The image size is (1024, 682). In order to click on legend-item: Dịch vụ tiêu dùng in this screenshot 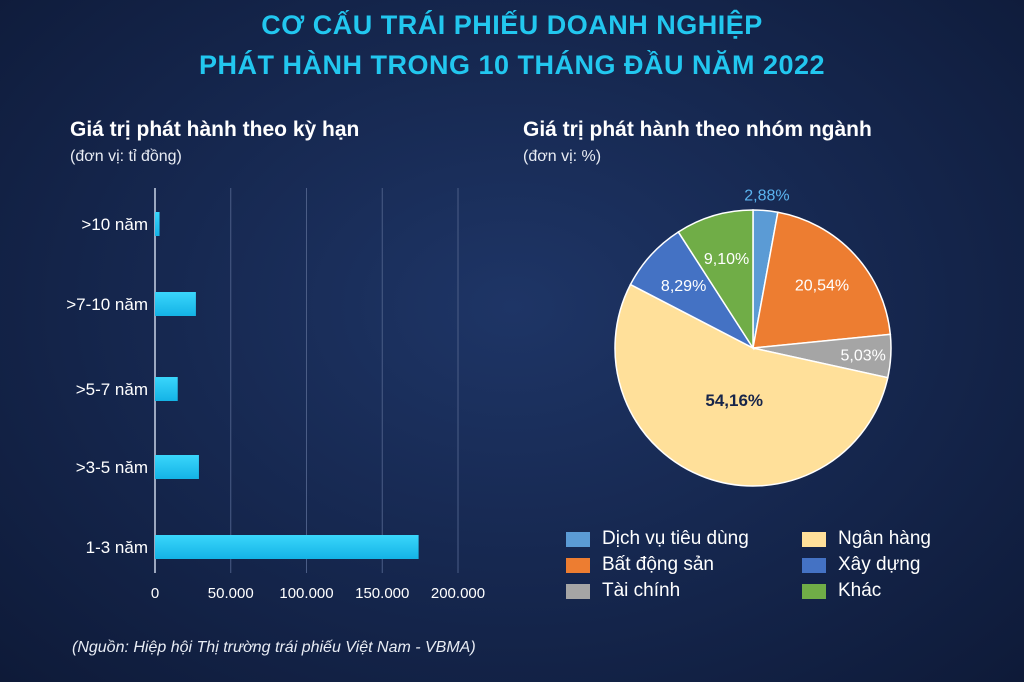, I will do `click(657, 539)`.